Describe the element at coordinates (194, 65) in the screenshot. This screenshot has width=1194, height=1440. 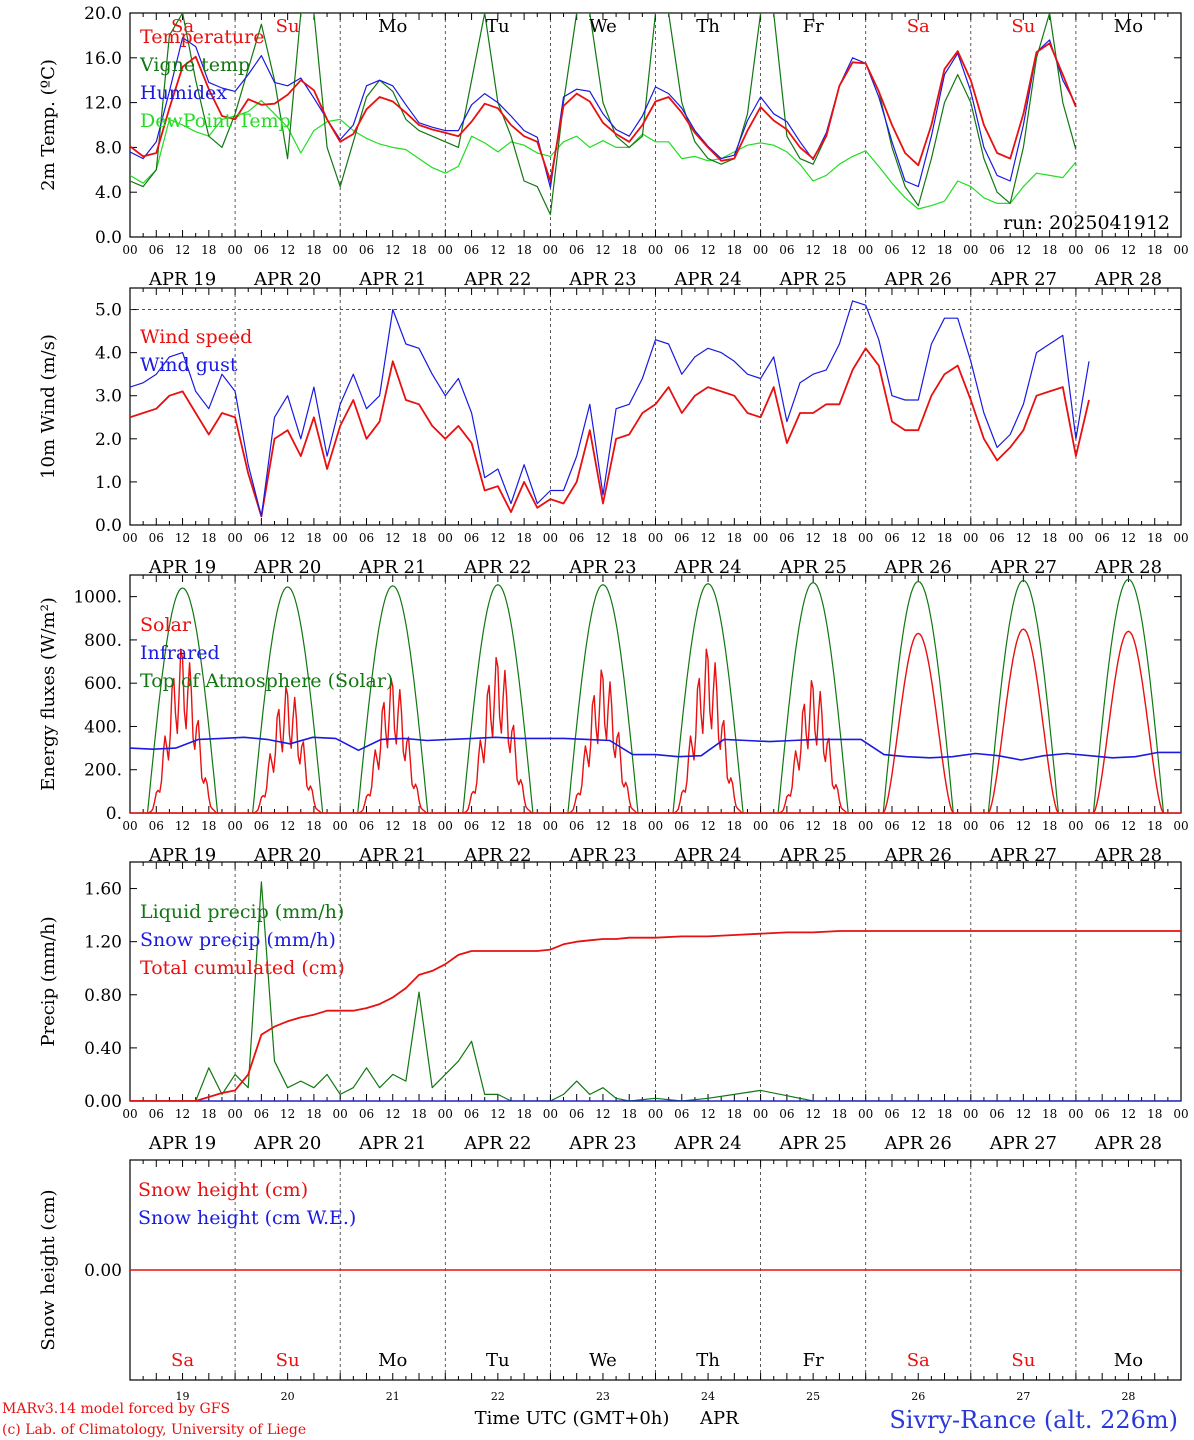
I see `legend-entry: Vigne temp` at that location.